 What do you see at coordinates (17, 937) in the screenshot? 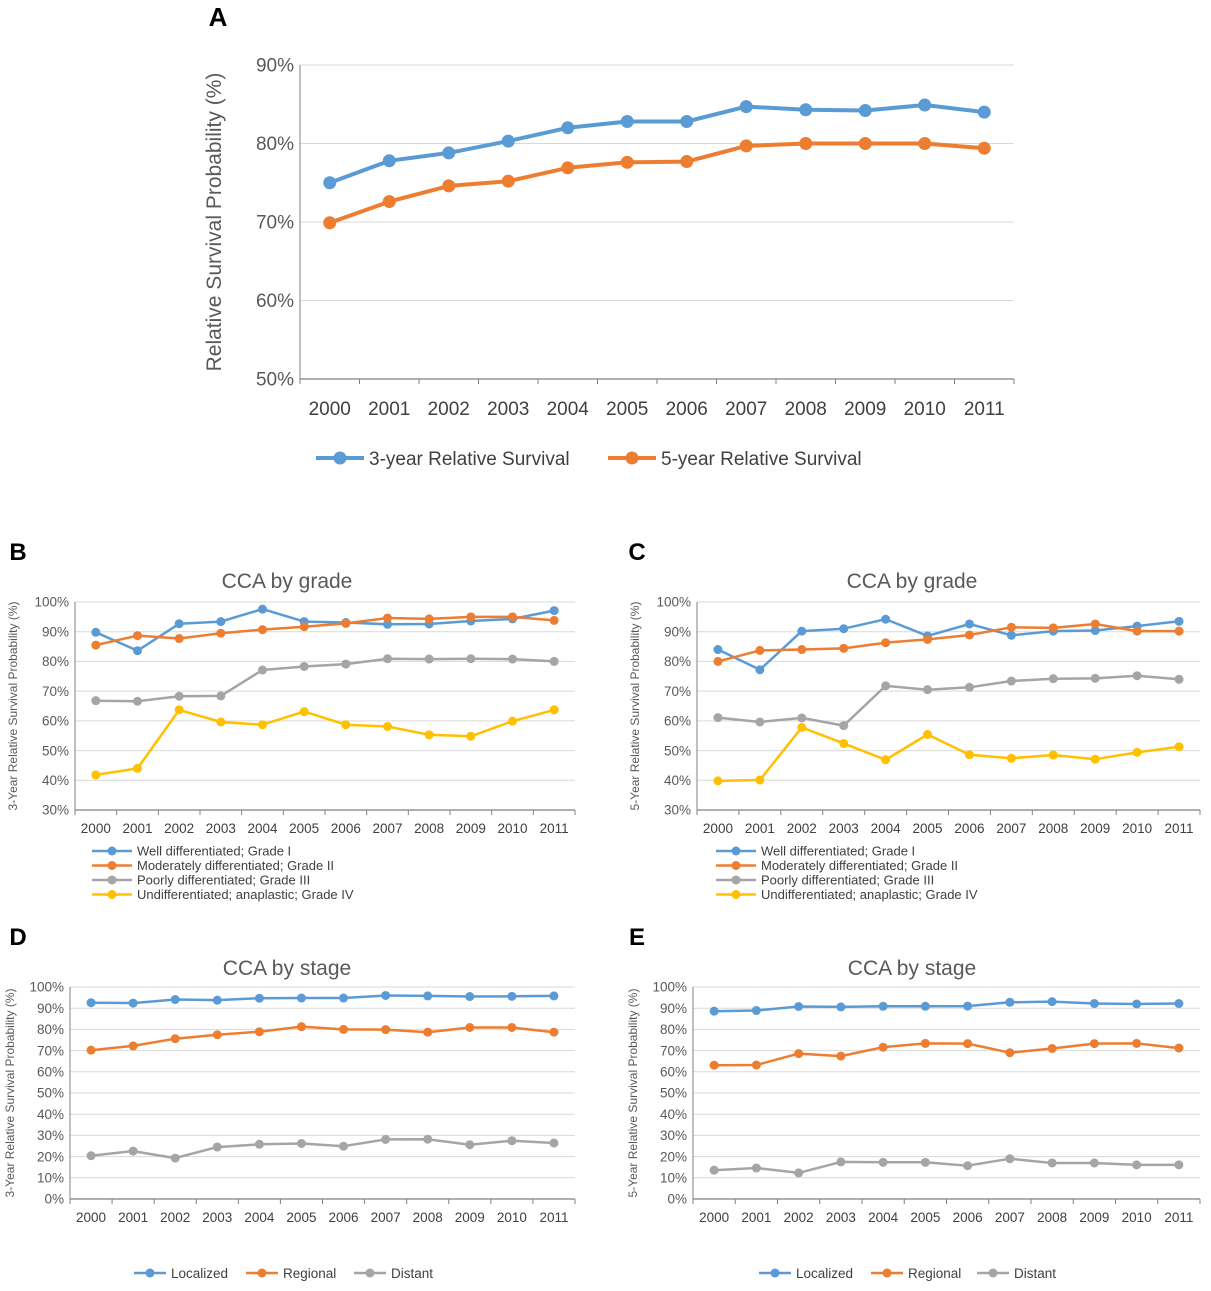
I see `panel-label: D` at bounding box center [17, 937].